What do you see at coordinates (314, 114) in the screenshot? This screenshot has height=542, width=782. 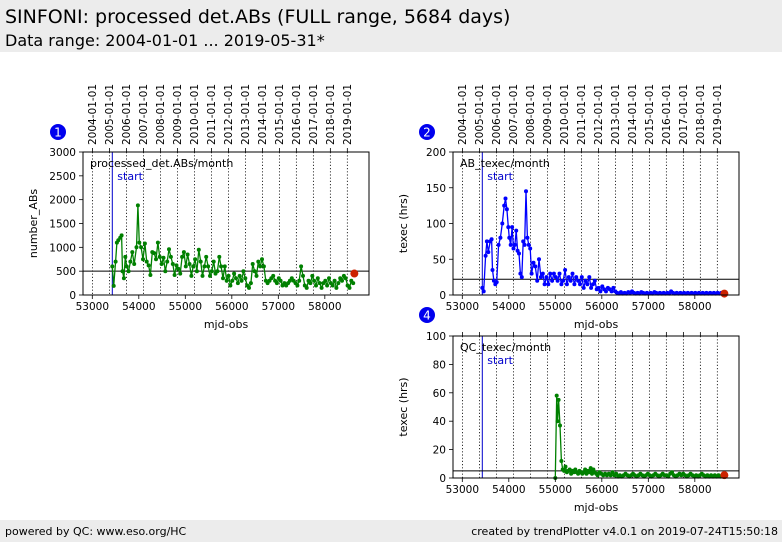 I see `year-tick-label: 2017-01-01` at bounding box center [314, 114].